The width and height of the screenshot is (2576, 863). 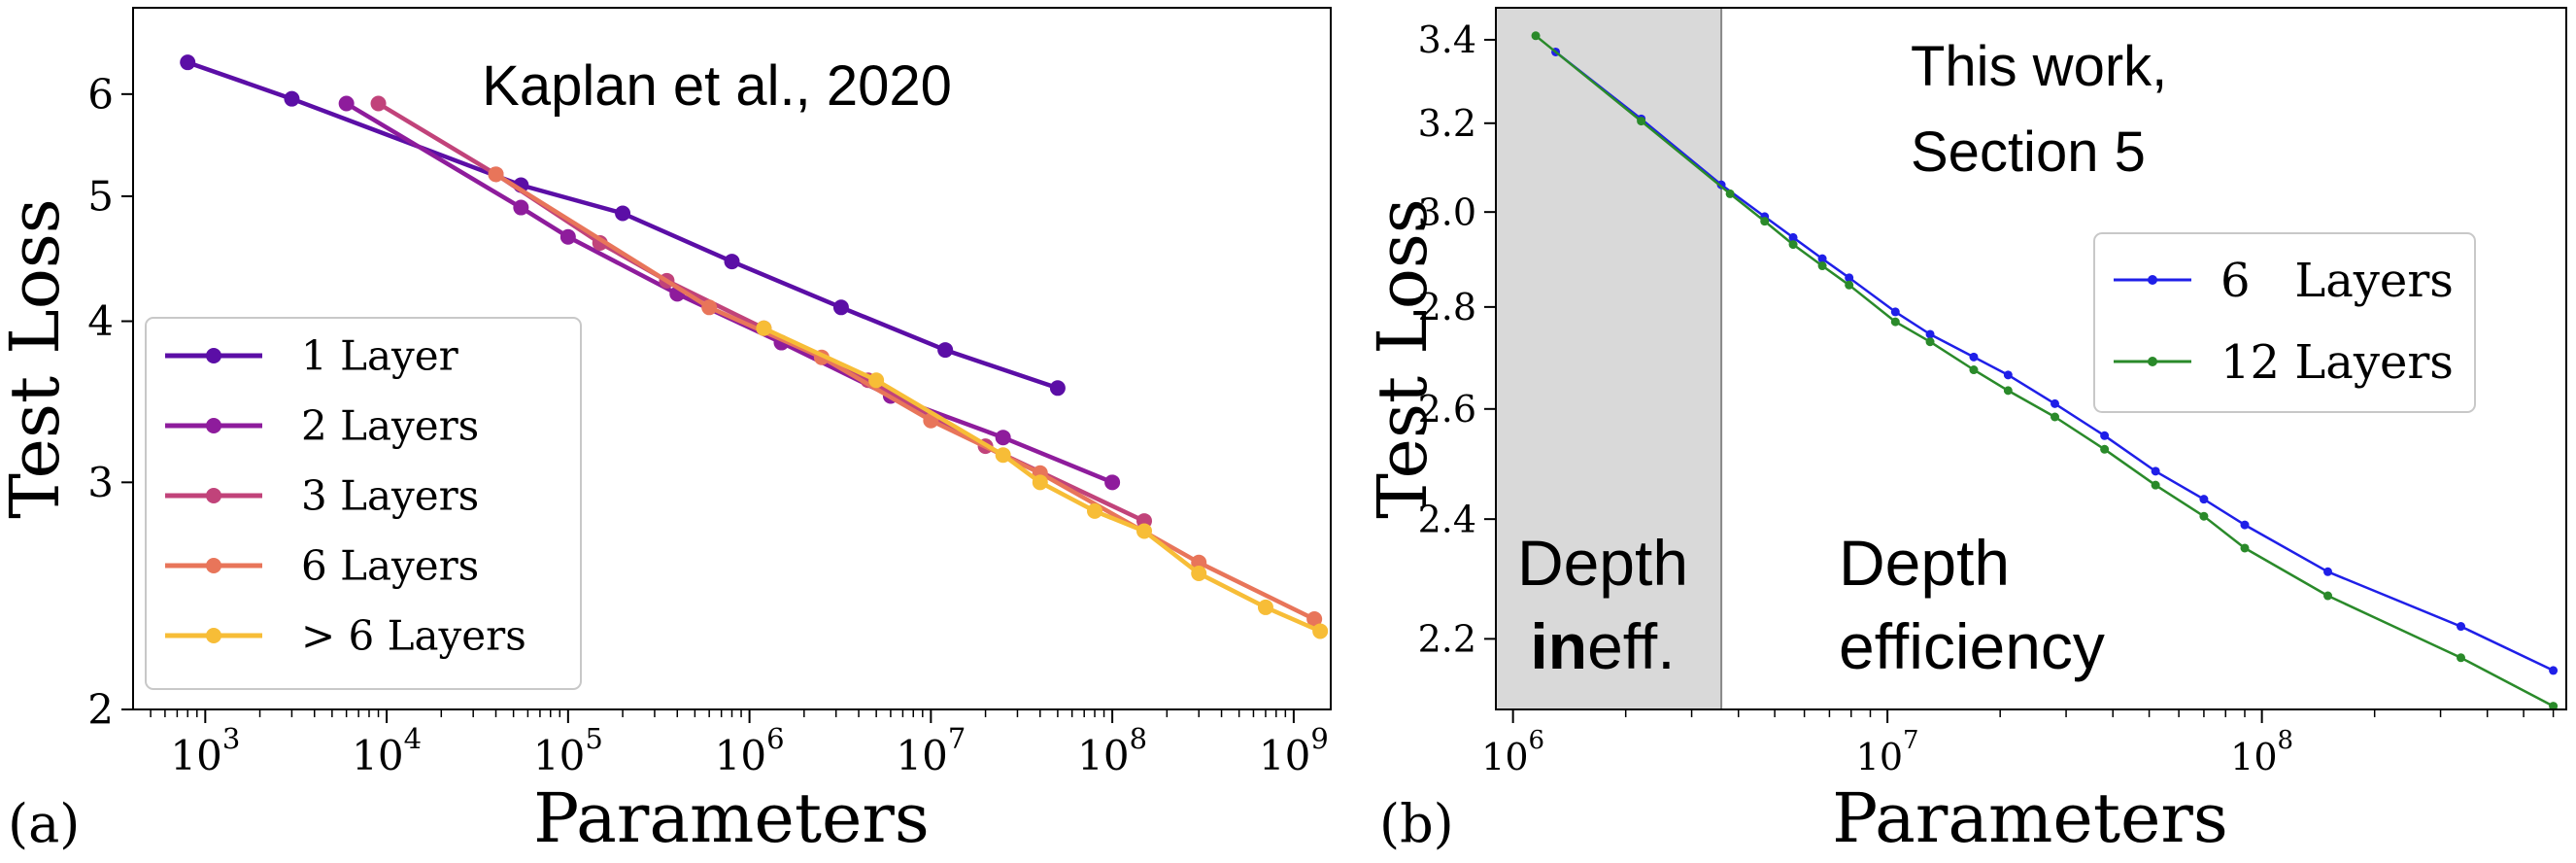 What do you see at coordinates (1447, 639) in the screenshot?
I see `b-ytick-label-2-2: 2.2` at bounding box center [1447, 639].